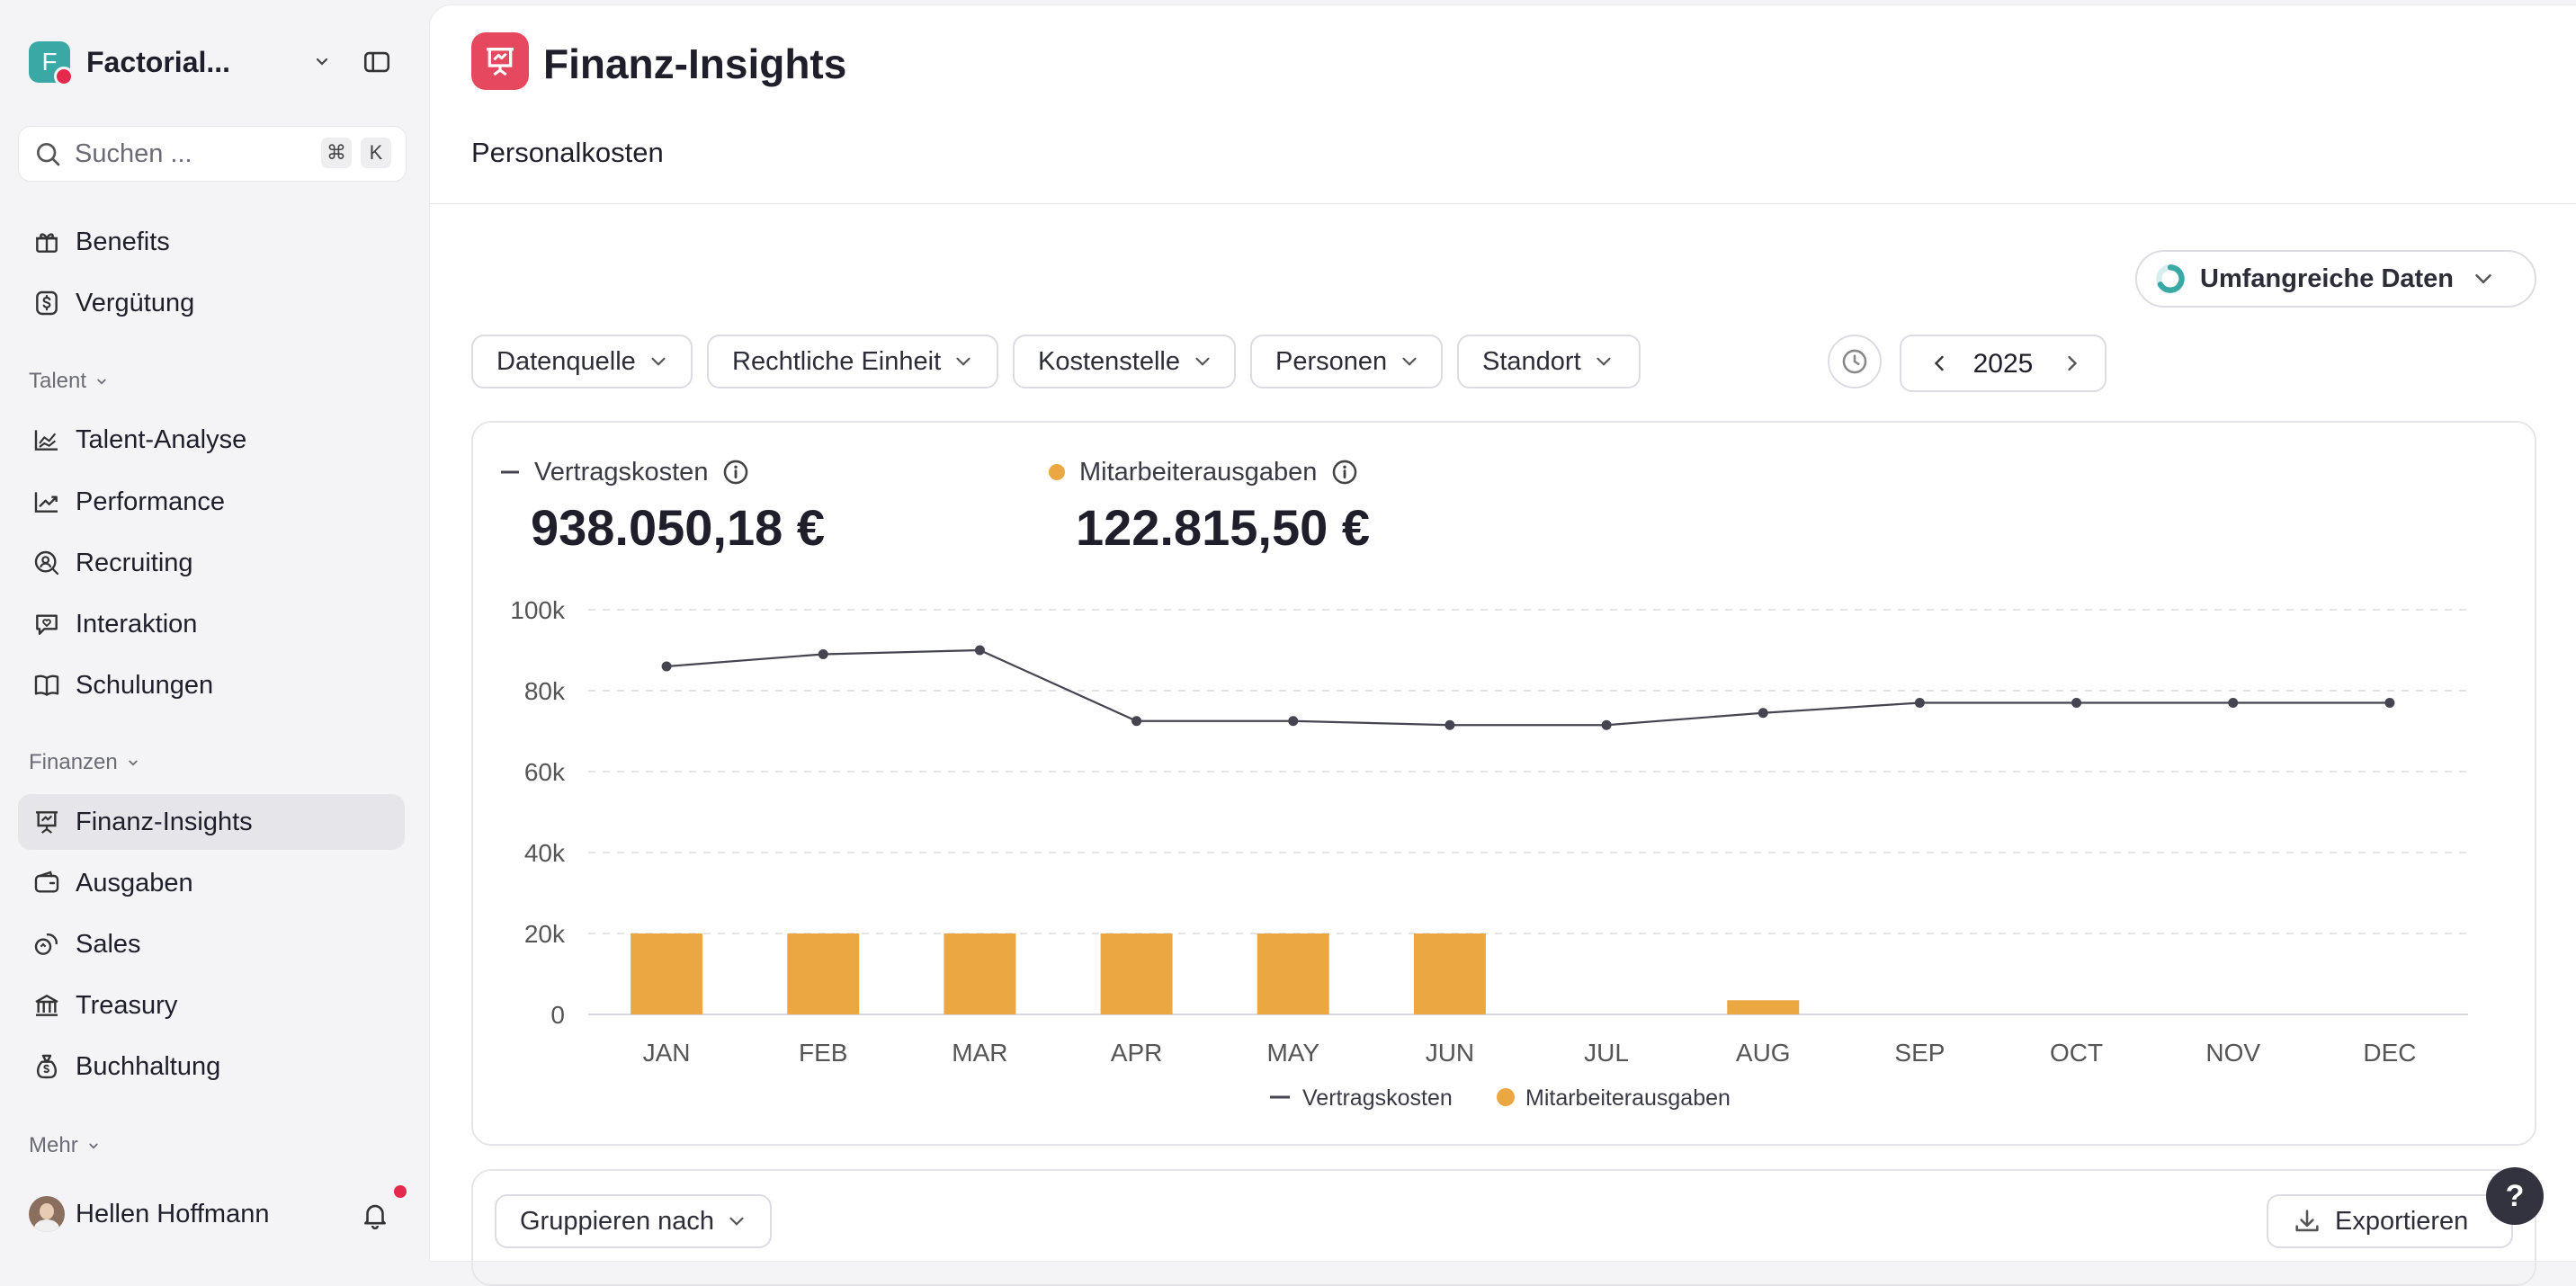  I want to click on filter-label: Rechtliche Einheit, so click(837, 361).